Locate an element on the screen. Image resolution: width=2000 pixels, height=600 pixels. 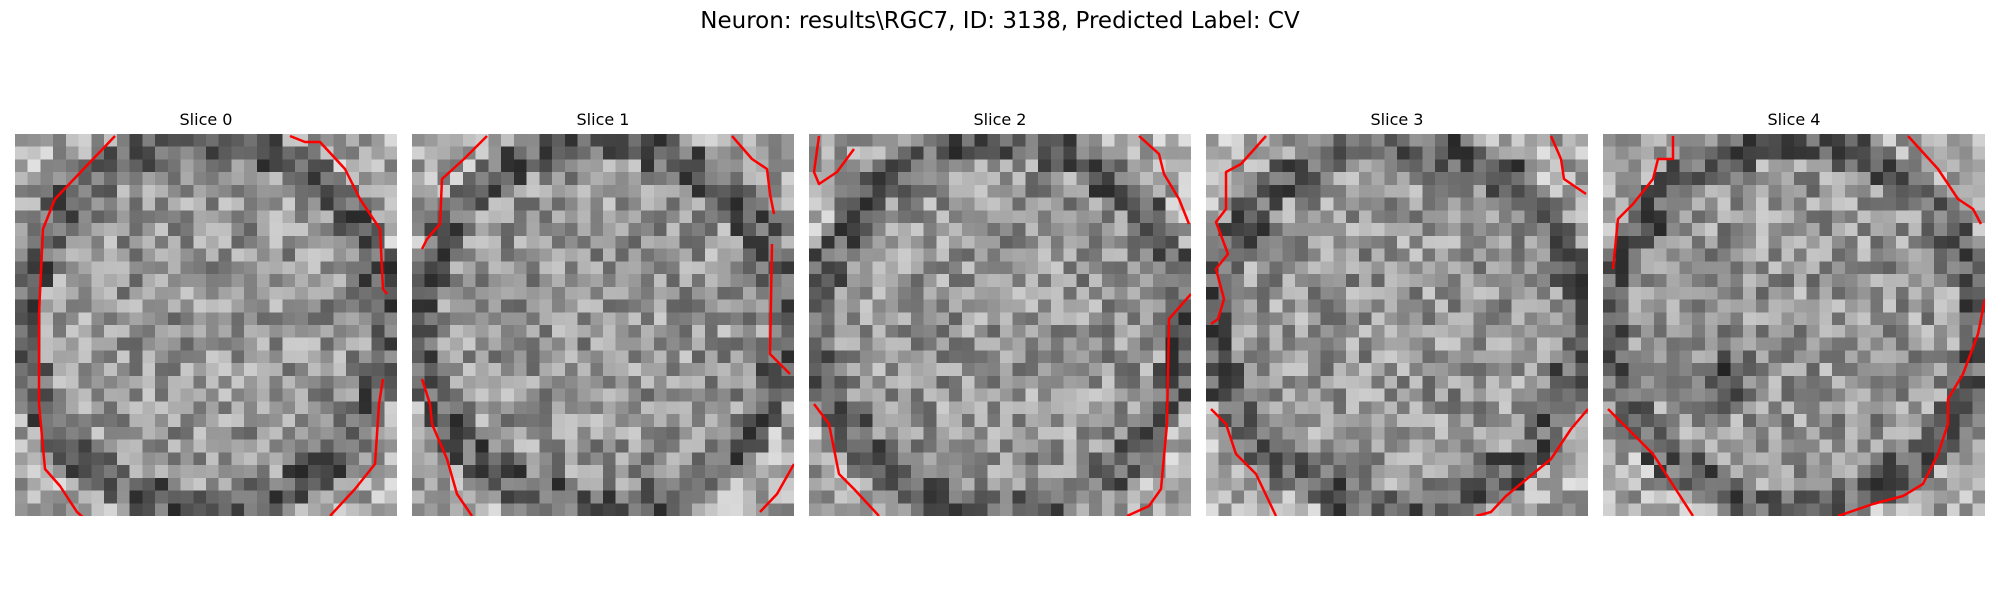
slice-title-3: Slice 3 is located at coordinates (1397, 119).